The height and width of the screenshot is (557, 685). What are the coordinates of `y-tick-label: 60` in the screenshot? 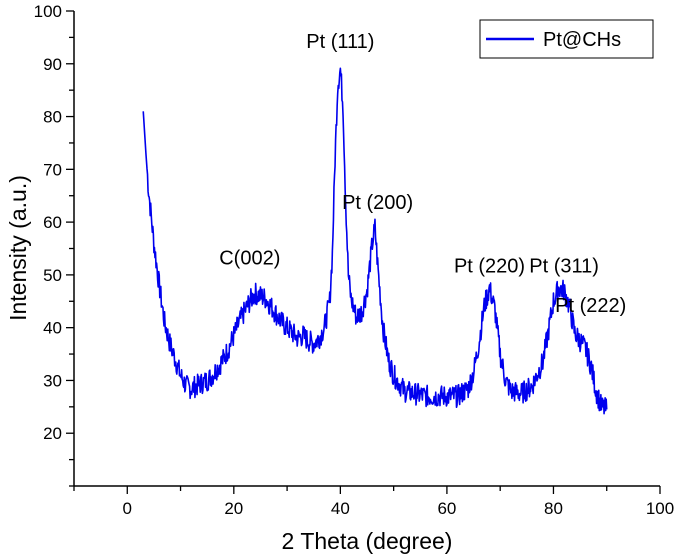 It's located at (52, 222).